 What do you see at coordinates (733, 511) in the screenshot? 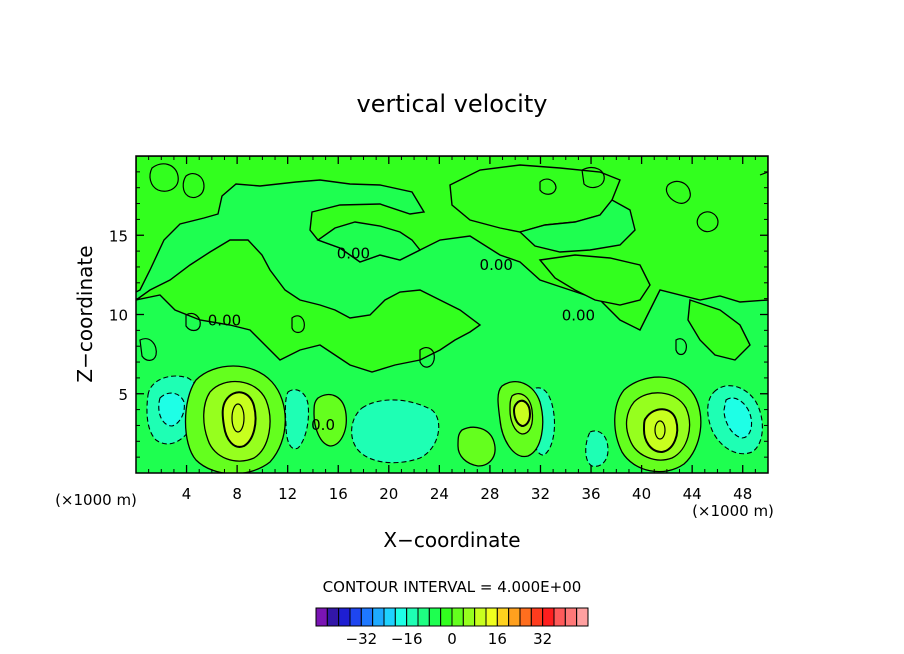
I see `x-unit-right: (×1000 m)` at bounding box center [733, 511].